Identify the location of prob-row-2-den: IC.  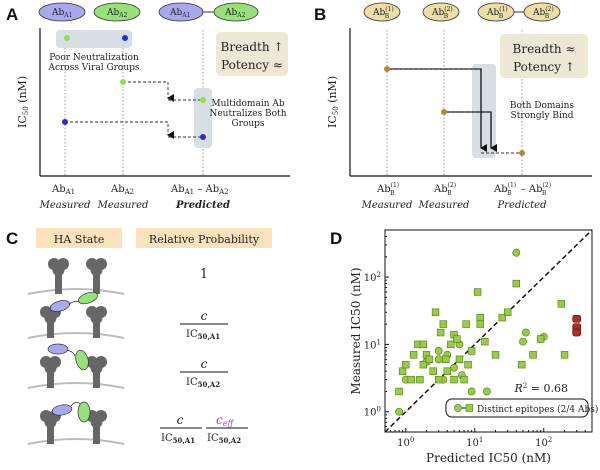
(192, 334).